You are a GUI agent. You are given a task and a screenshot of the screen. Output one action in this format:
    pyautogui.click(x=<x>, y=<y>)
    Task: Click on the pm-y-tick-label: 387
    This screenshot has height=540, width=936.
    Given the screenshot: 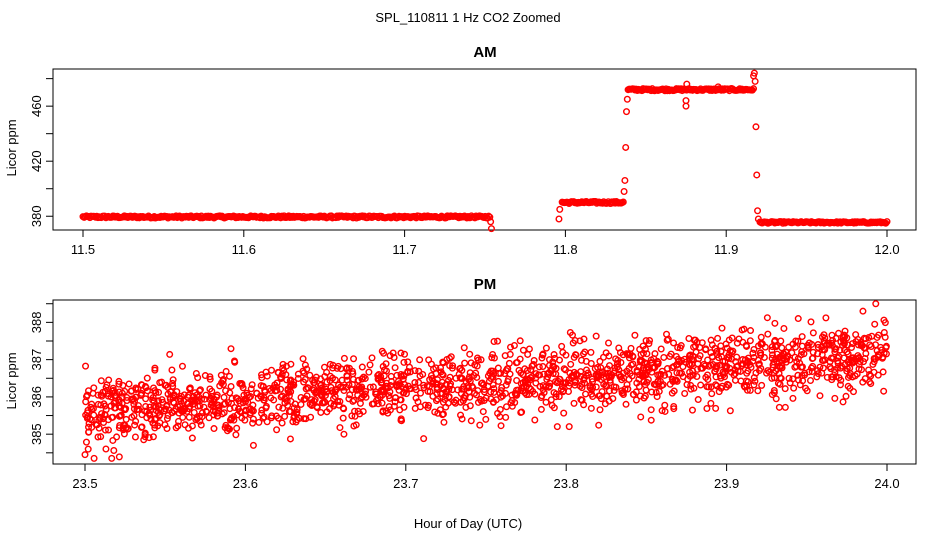 What is the action you would take?
    pyautogui.click(x=36, y=360)
    